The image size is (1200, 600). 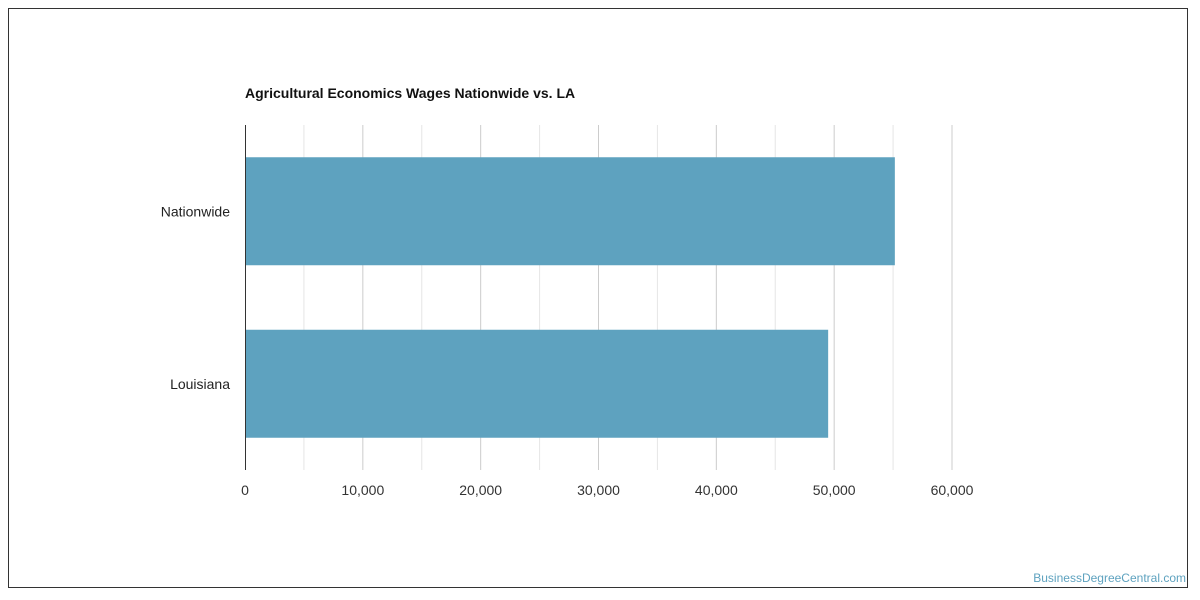 I want to click on x-tick-label: 30,000, so click(x=598, y=490).